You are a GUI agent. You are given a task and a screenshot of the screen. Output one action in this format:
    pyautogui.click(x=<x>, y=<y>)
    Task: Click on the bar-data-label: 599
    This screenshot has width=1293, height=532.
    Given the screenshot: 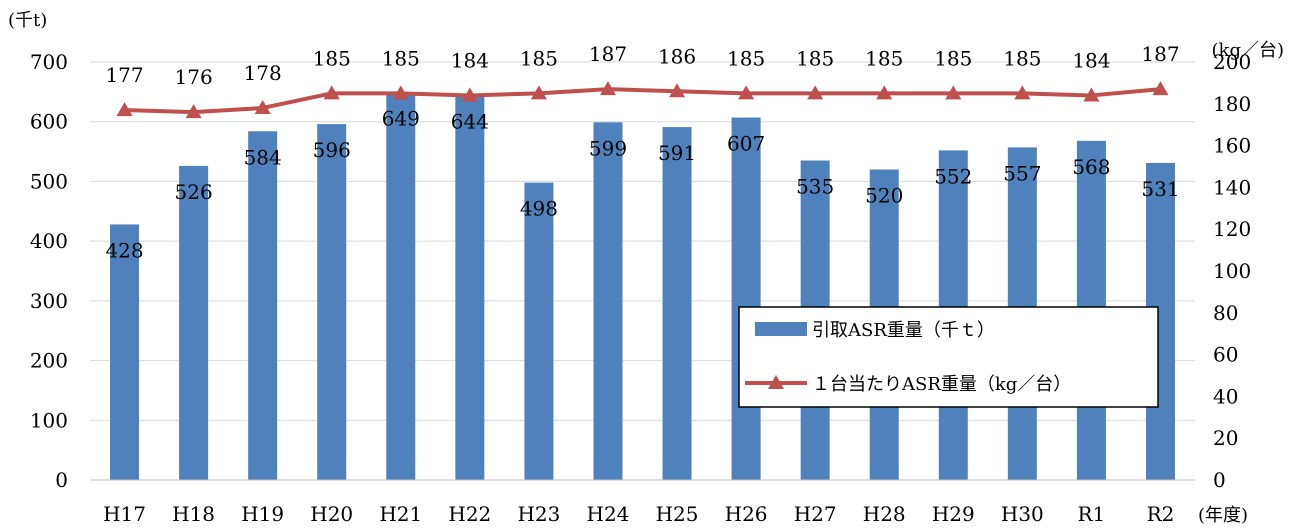 What is the action you would take?
    pyautogui.click(x=608, y=148)
    